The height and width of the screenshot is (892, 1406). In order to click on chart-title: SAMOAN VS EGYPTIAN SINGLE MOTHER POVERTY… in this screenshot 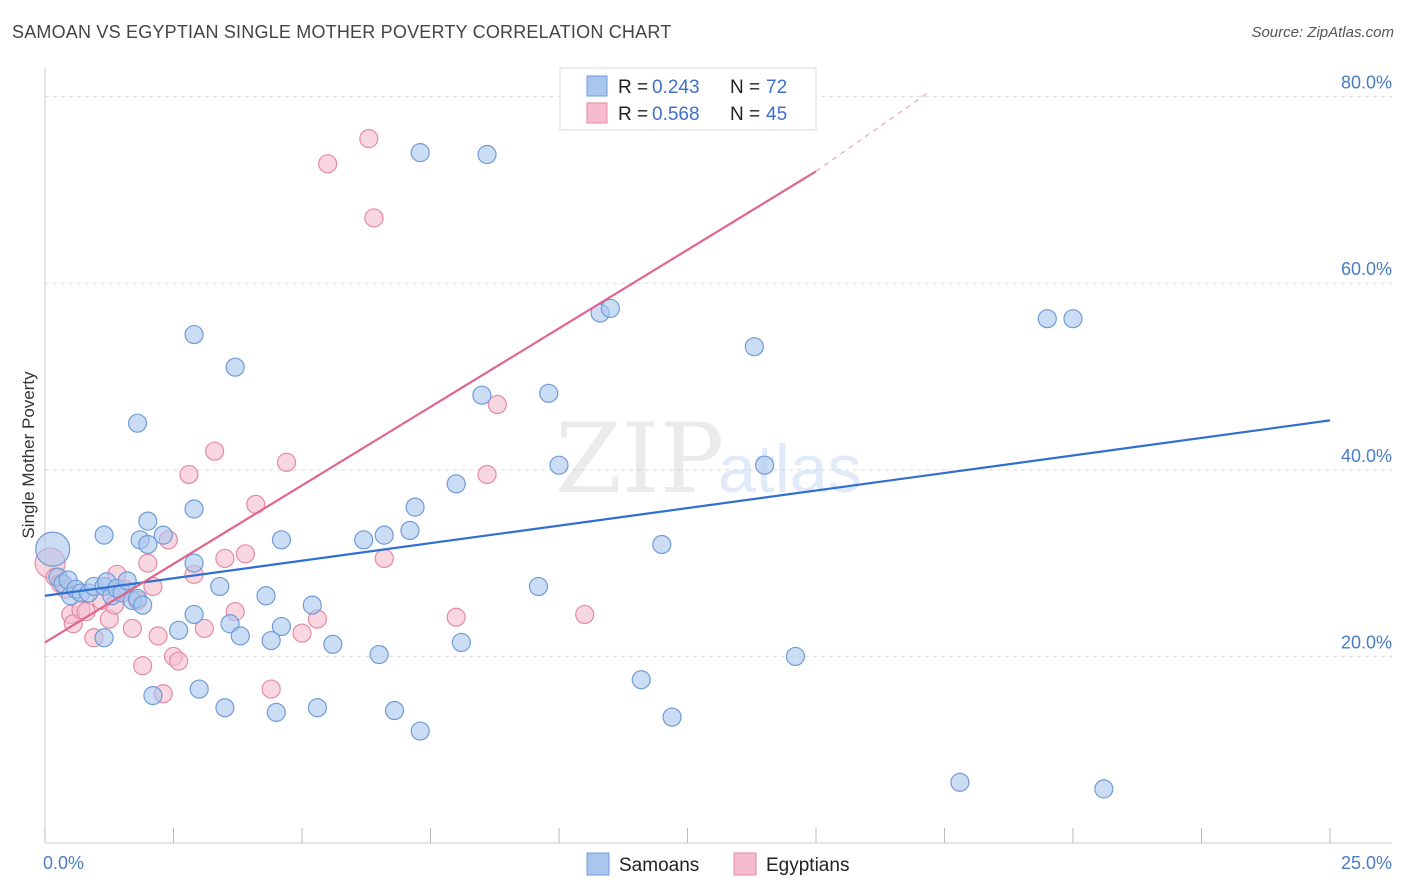, I will do `click(342, 32)`.